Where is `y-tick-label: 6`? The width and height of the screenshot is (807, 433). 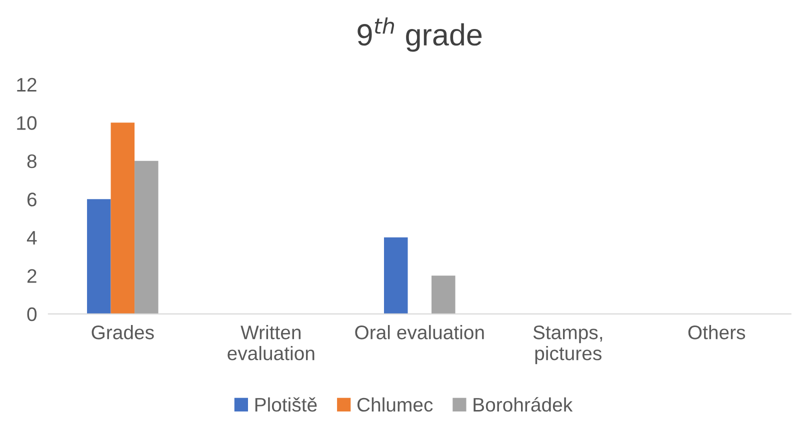 y-tick-label: 6 is located at coordinates (31, 199).